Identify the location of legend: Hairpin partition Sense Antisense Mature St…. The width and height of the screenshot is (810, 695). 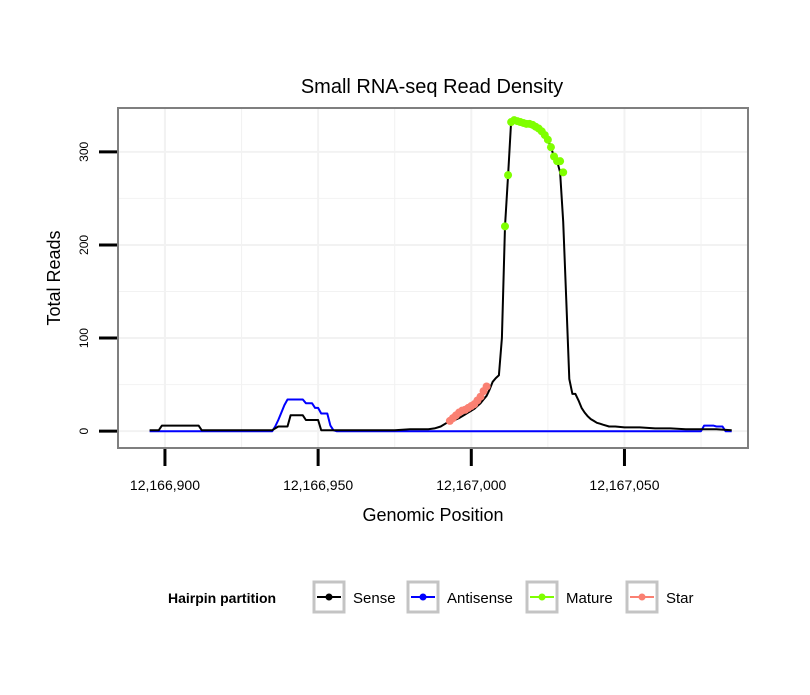
(431, 597).